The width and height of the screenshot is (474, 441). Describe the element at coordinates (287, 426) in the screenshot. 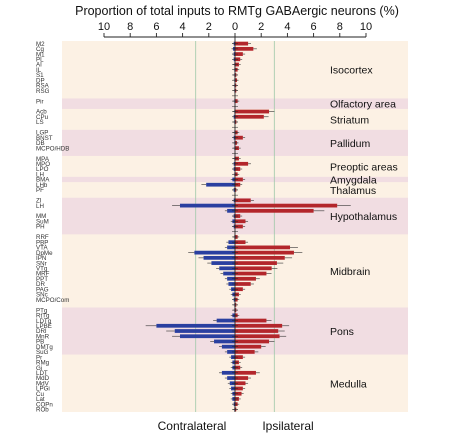

I see `ipsilateral-label: Ipsilateral` at that location.